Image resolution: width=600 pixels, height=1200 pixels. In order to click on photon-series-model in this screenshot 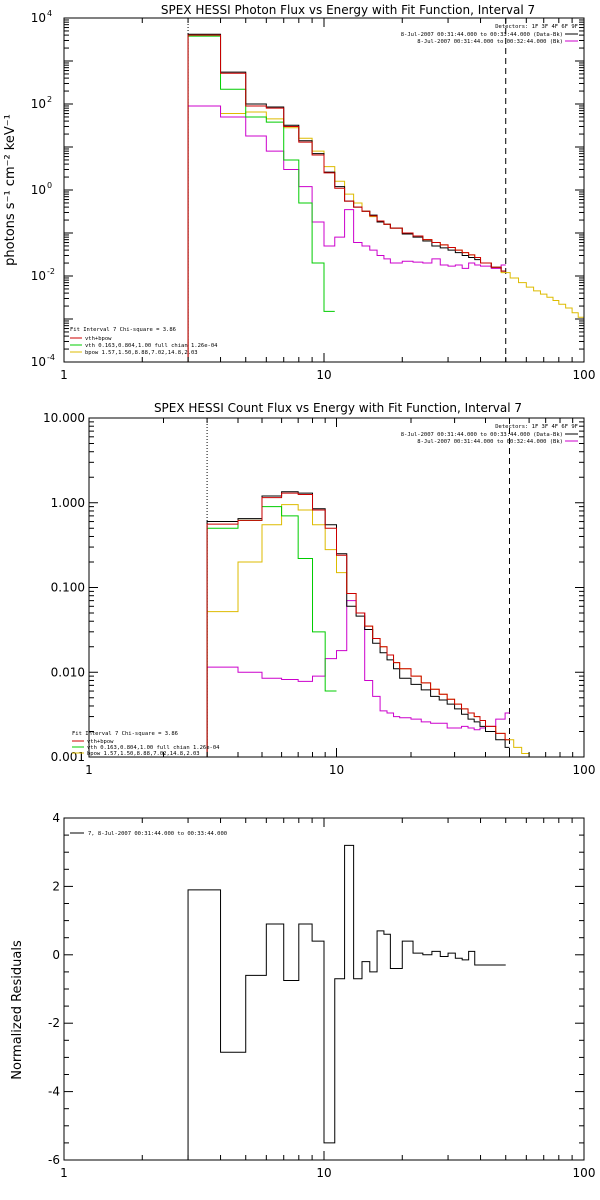, I will do `click(346, 198)`.